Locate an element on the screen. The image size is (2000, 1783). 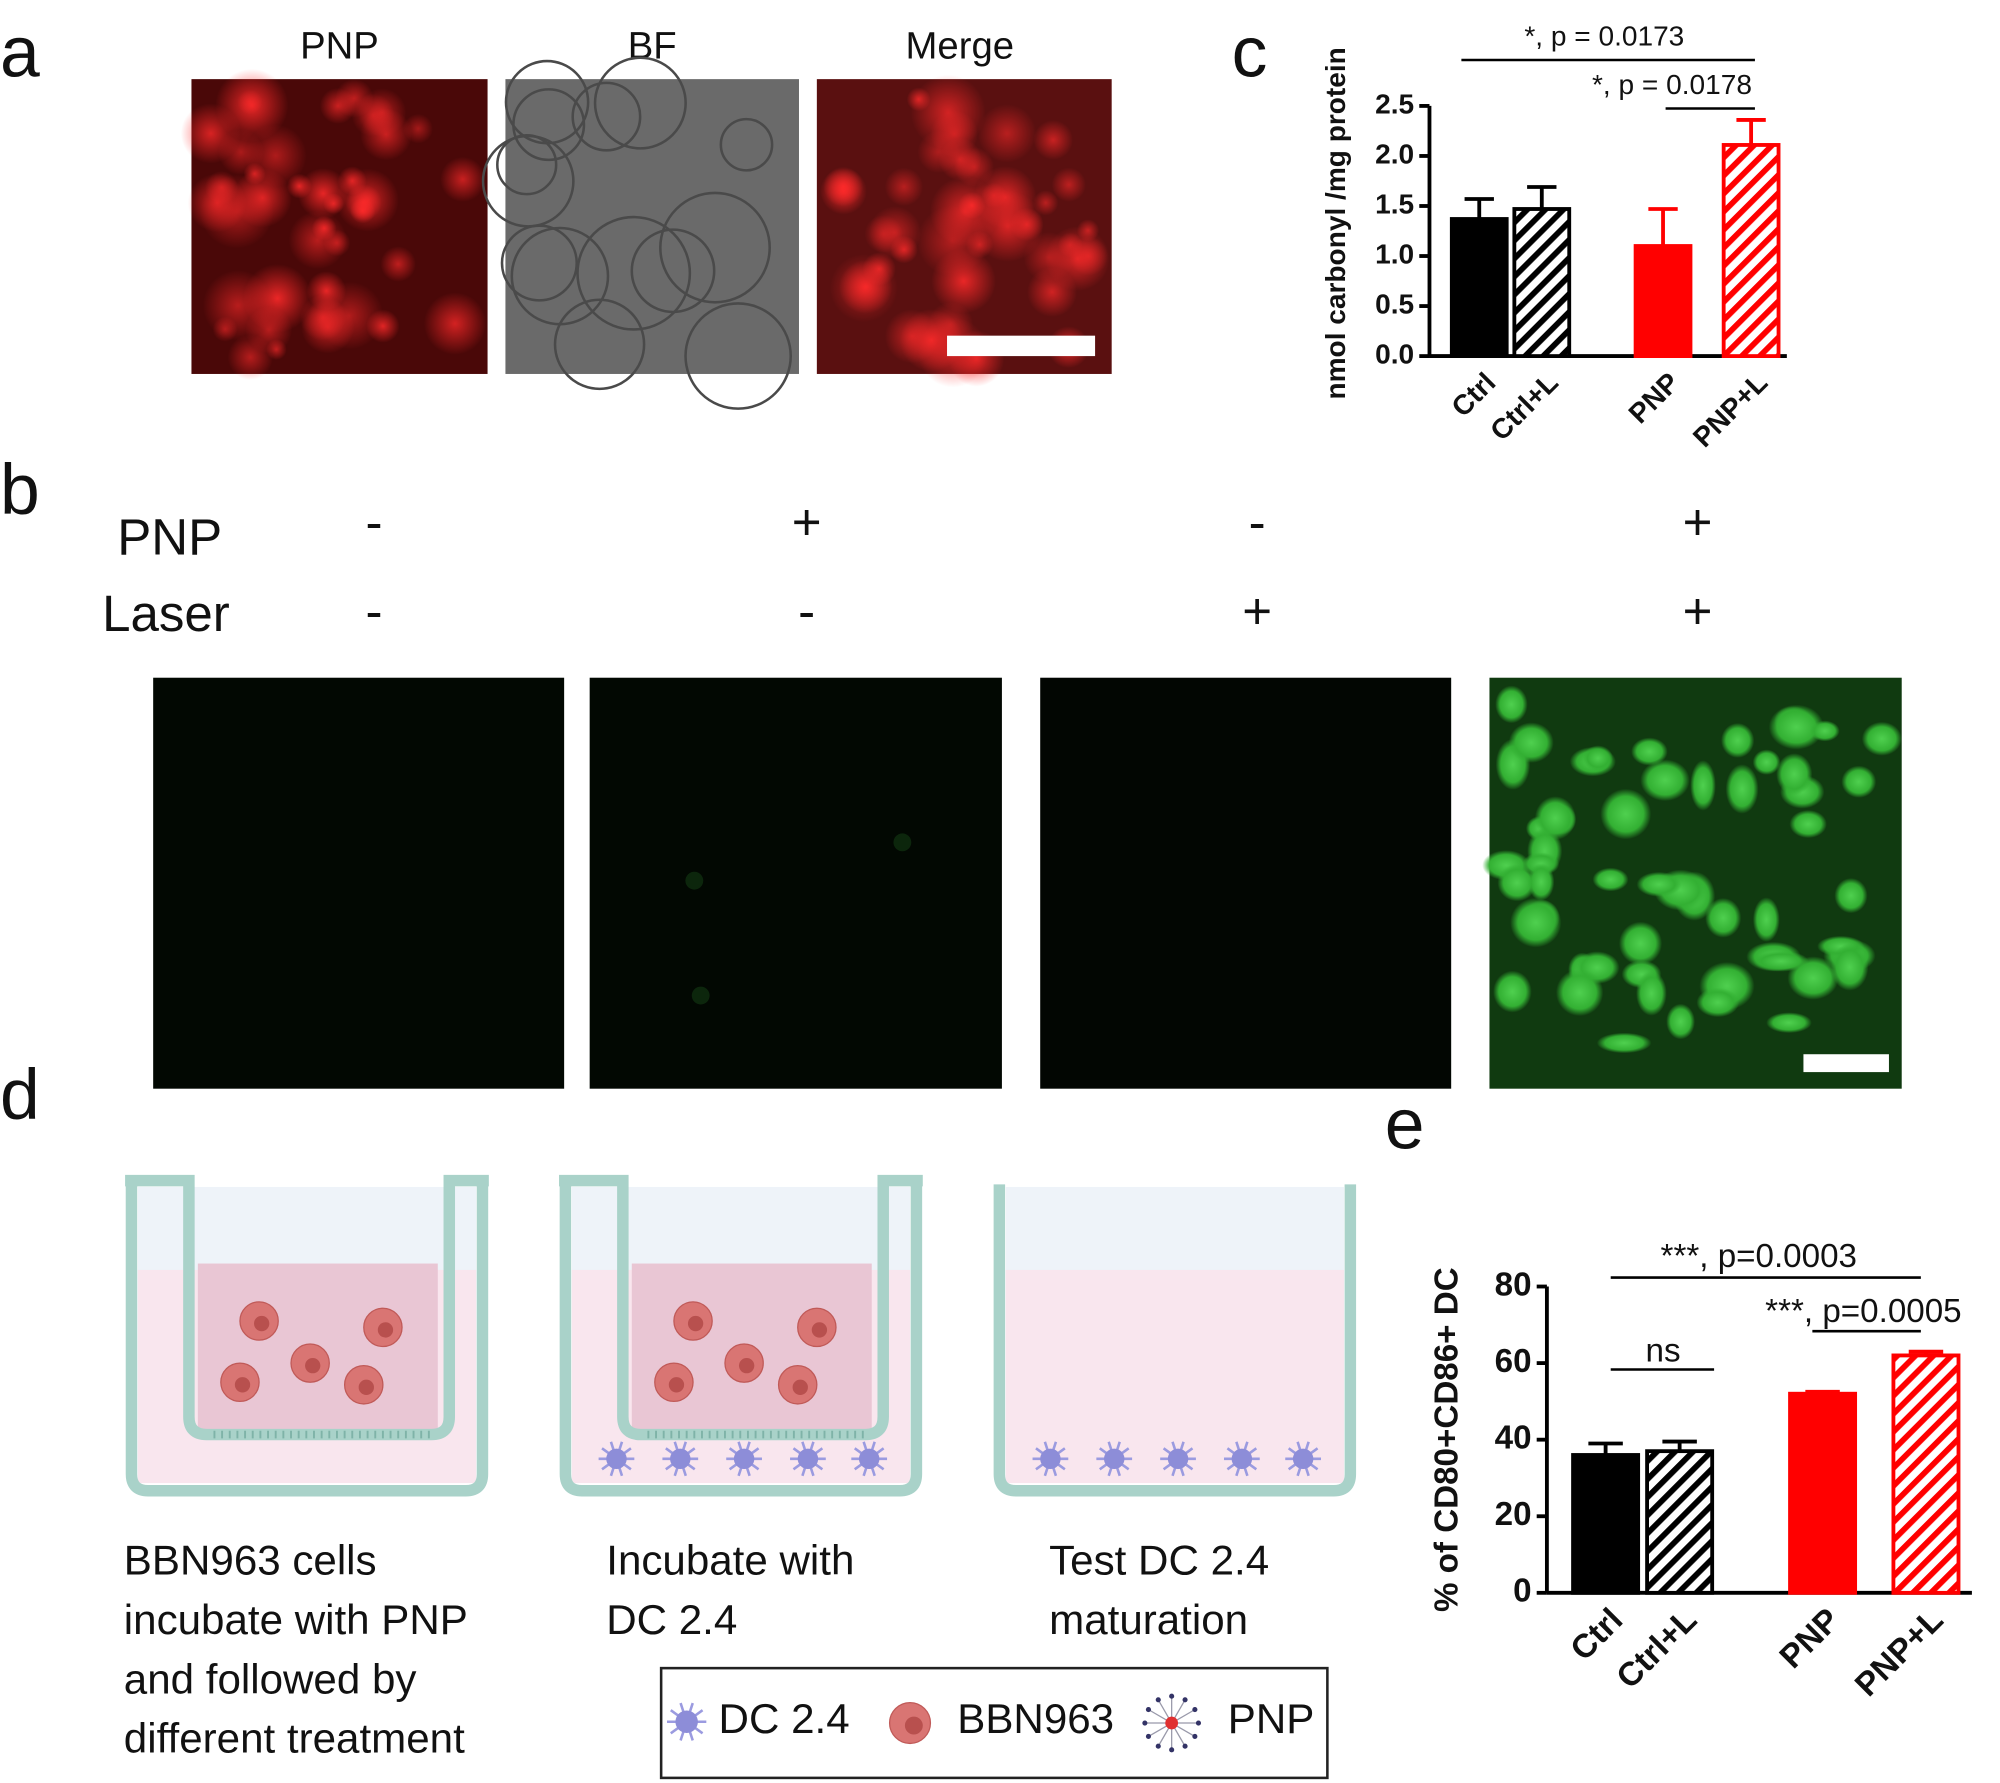
y-tick-label: 80 is located at coordinates (1513, 1284).